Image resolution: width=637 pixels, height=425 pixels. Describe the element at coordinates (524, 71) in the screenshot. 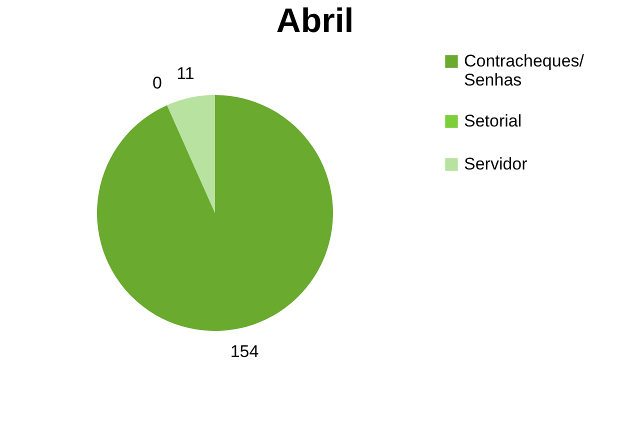

I see `legend-label: Contracheques/ Senhas` at that location.